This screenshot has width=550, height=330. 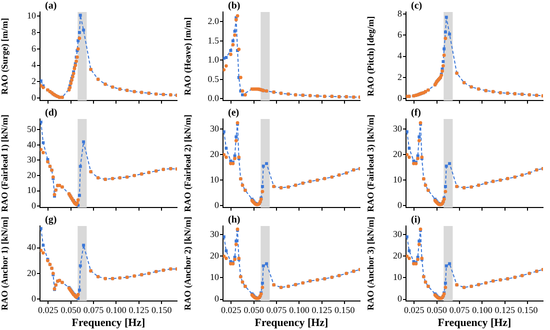 I want to click on chart-title: (a), so click(x=51, y=6).